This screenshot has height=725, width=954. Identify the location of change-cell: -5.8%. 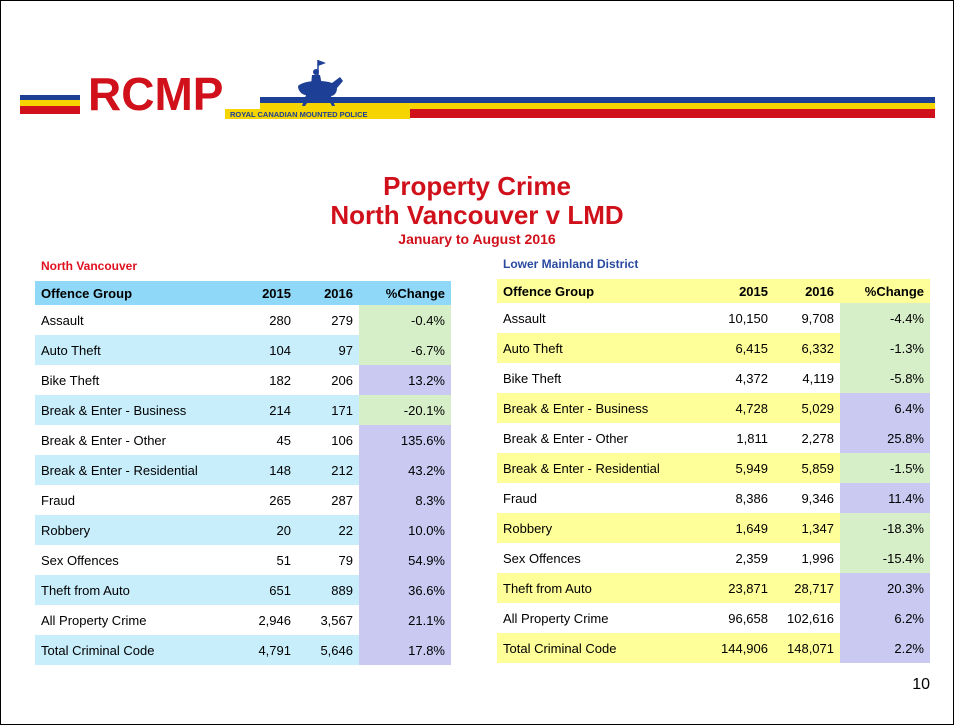
(885, 378).